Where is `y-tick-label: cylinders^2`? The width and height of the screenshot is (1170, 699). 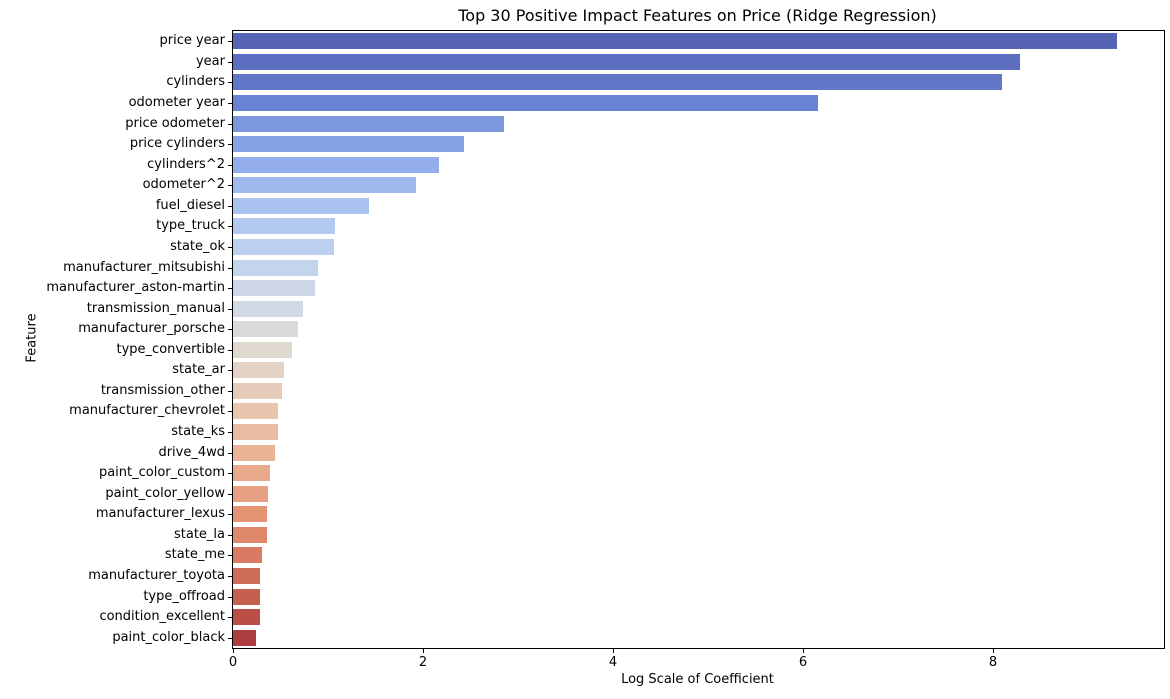
y-tick-label: cylinders^2 is located at coordinates (186, 164).